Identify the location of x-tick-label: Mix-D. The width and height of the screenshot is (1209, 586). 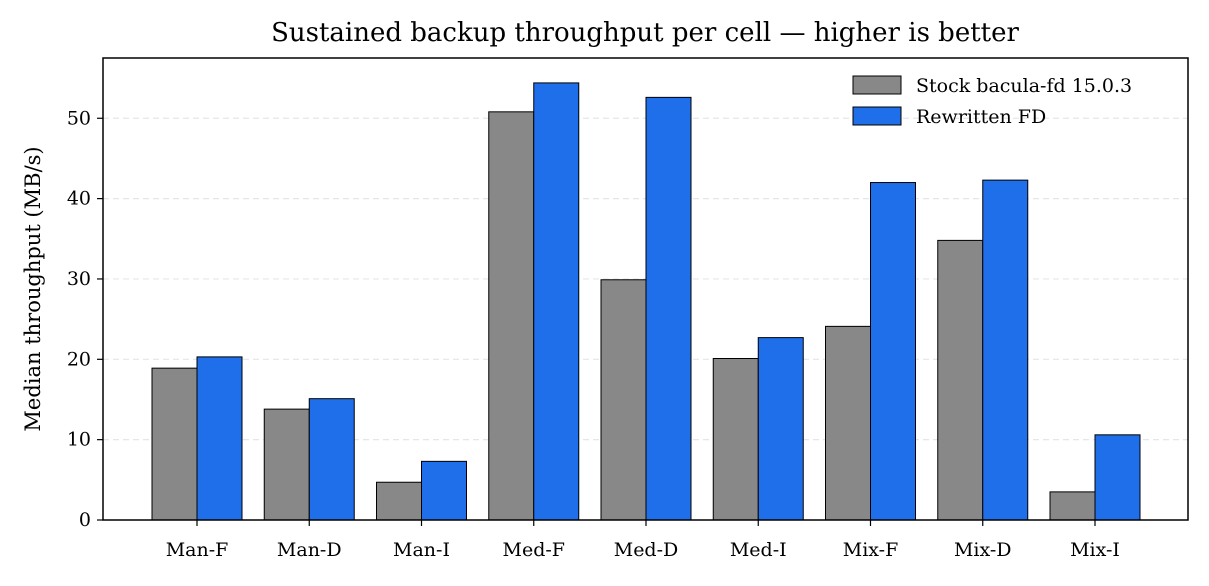
(983, 550).